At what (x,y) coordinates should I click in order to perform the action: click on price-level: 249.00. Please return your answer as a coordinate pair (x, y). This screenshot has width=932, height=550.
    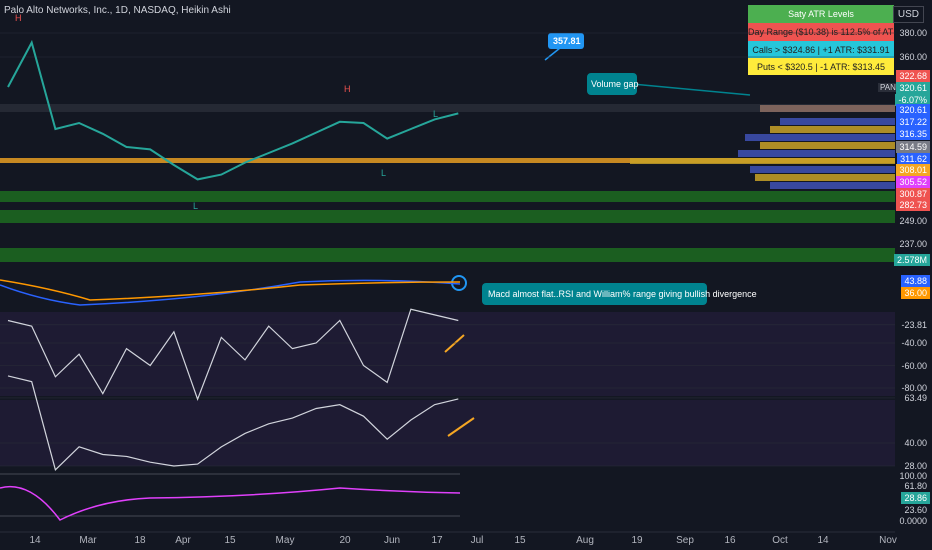
    Looking at the image, I should click on (913, 221).